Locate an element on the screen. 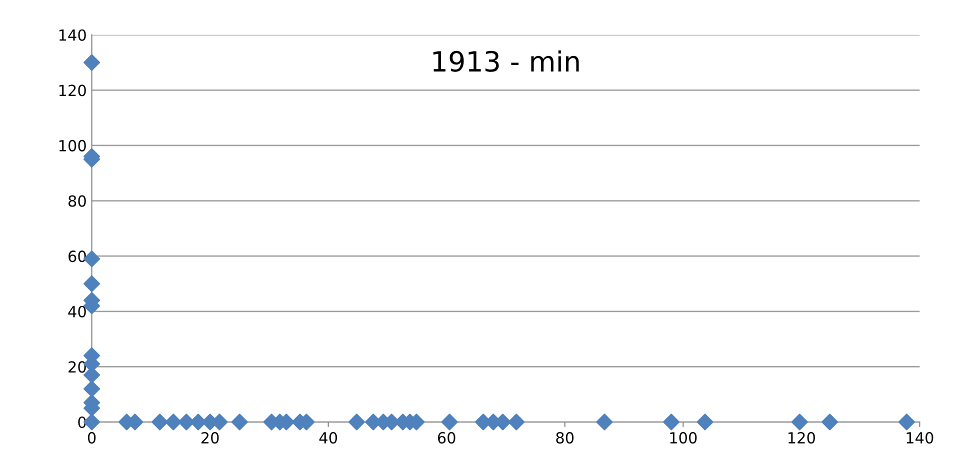  x-tick-label: 60 is located at coordinates (447, 438).